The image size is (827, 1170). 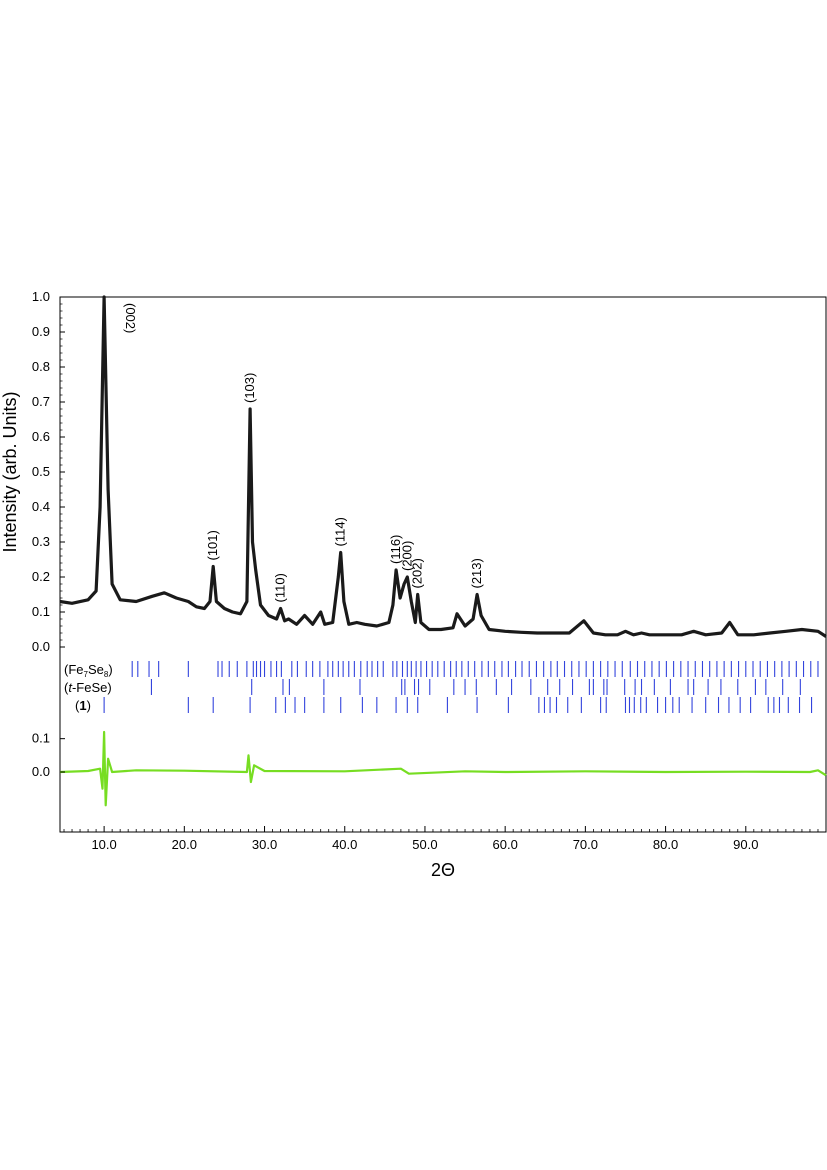 What do you see at coordinates (441, 687) in the screenshot?
I see `phase-markers: (Fe7Se8)(t-FeSe) (1)` at bounding box center [441, 687].